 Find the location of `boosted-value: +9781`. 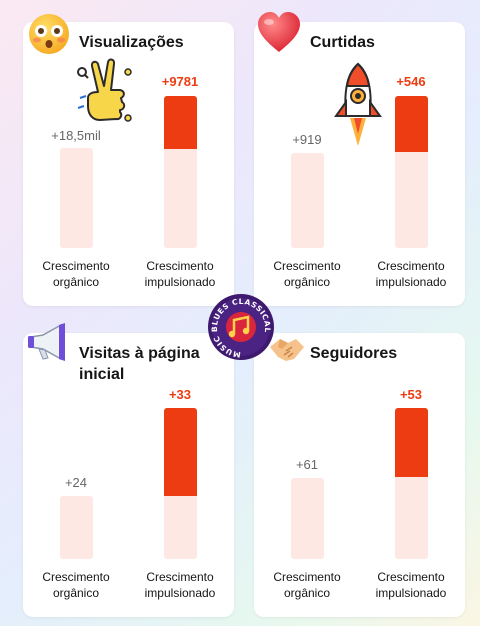

boosted-value: +9781 is located at coordinates (180, 81).